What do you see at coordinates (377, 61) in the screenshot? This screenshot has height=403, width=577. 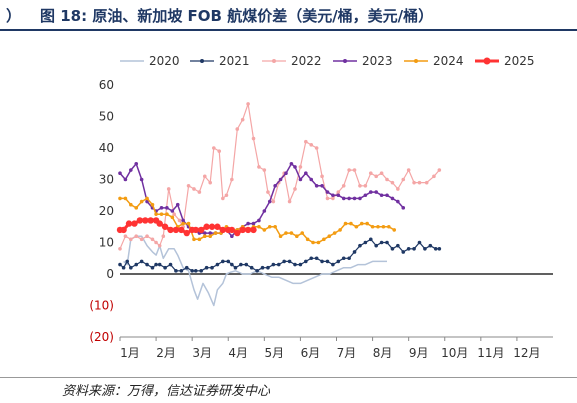 I see `legend-label: 2023` at bounding box center [377, 61].